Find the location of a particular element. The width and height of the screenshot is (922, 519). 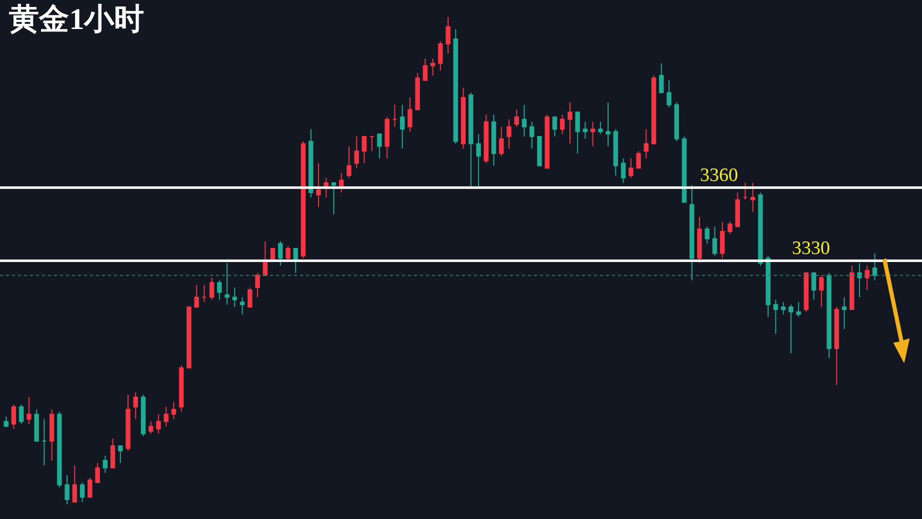

chart-title: 黄金1小时 is located at coordinates (76, 19).